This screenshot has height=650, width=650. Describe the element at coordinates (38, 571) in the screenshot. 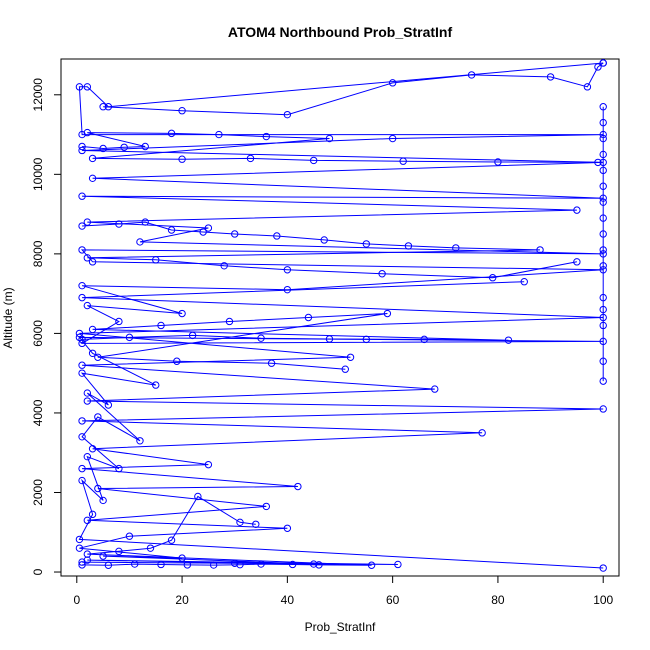

I see `y-tick-label: 0` at that location.